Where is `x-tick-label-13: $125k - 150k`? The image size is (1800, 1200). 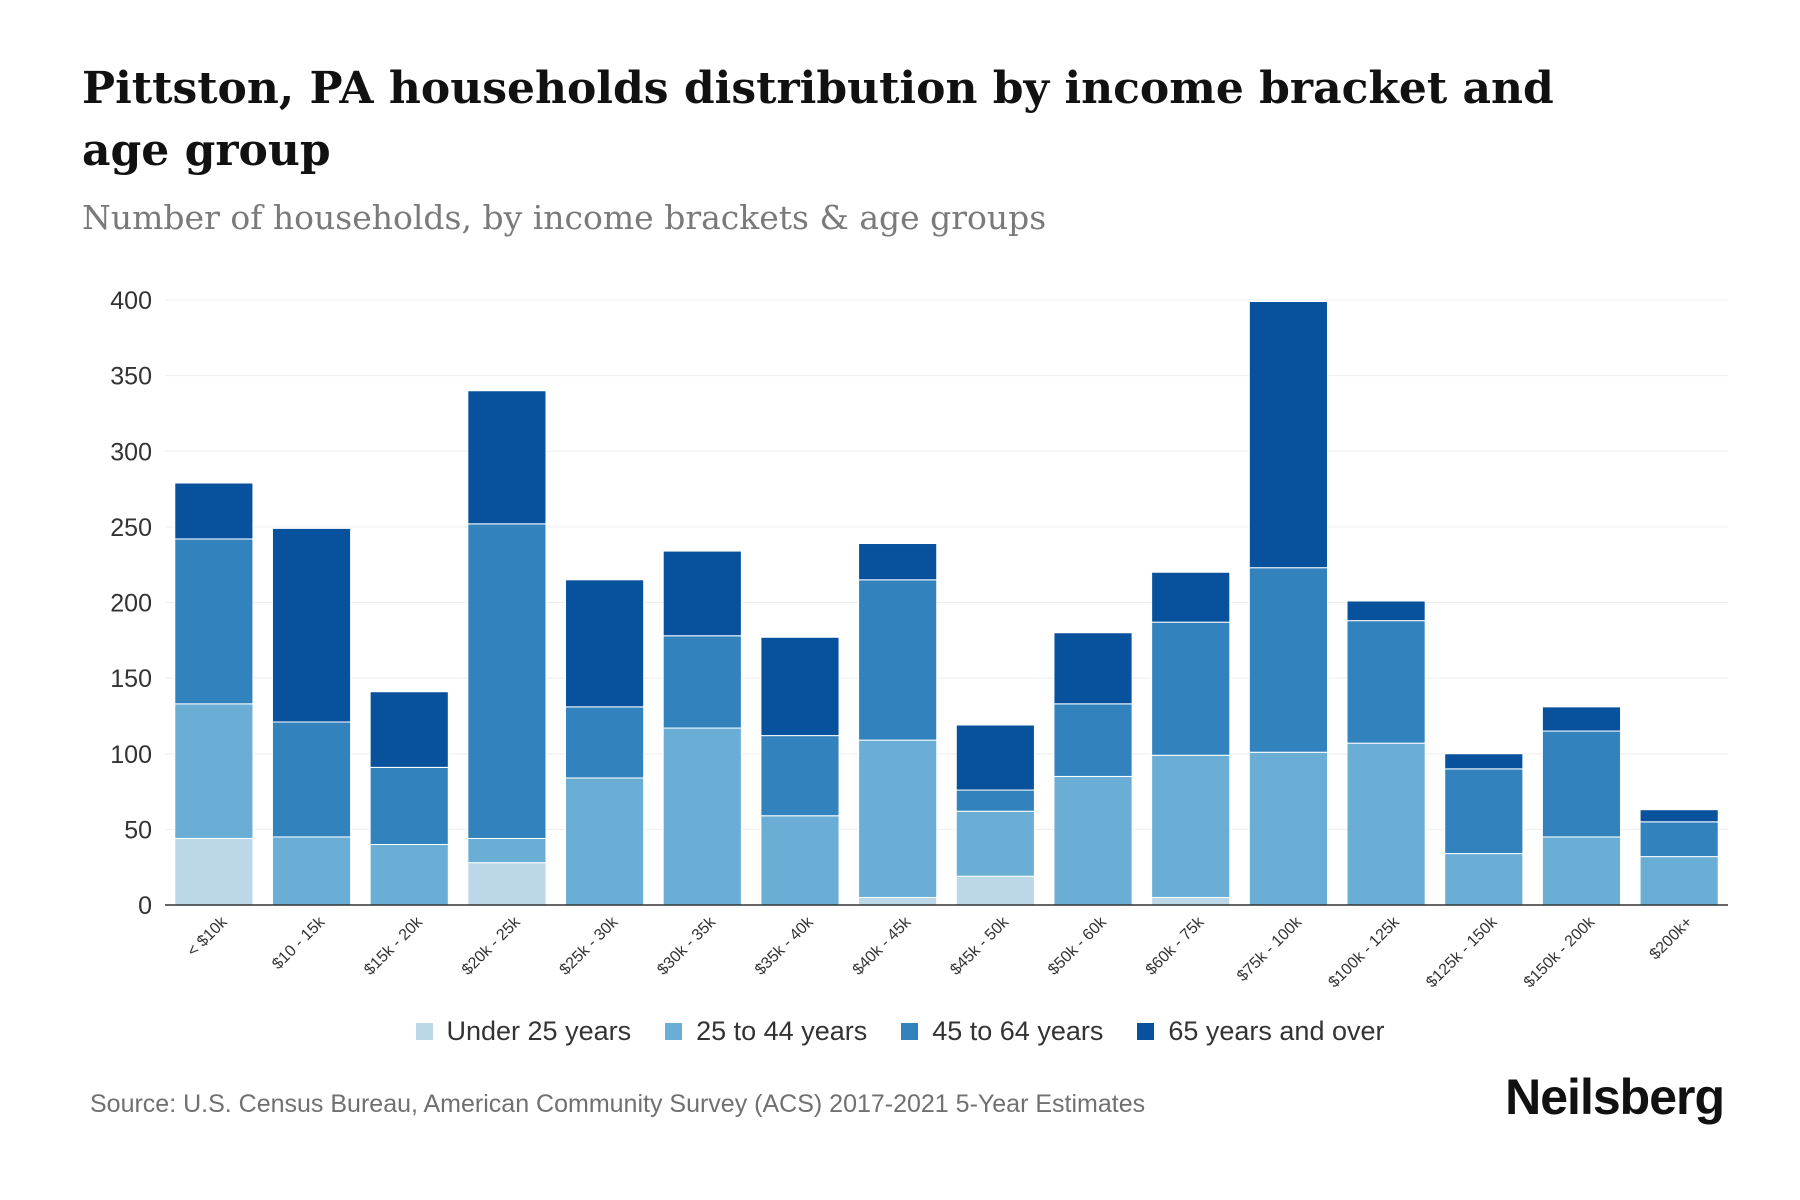
x-tick-label-13: $125k - 150k is located at coordinates (1462, 952).